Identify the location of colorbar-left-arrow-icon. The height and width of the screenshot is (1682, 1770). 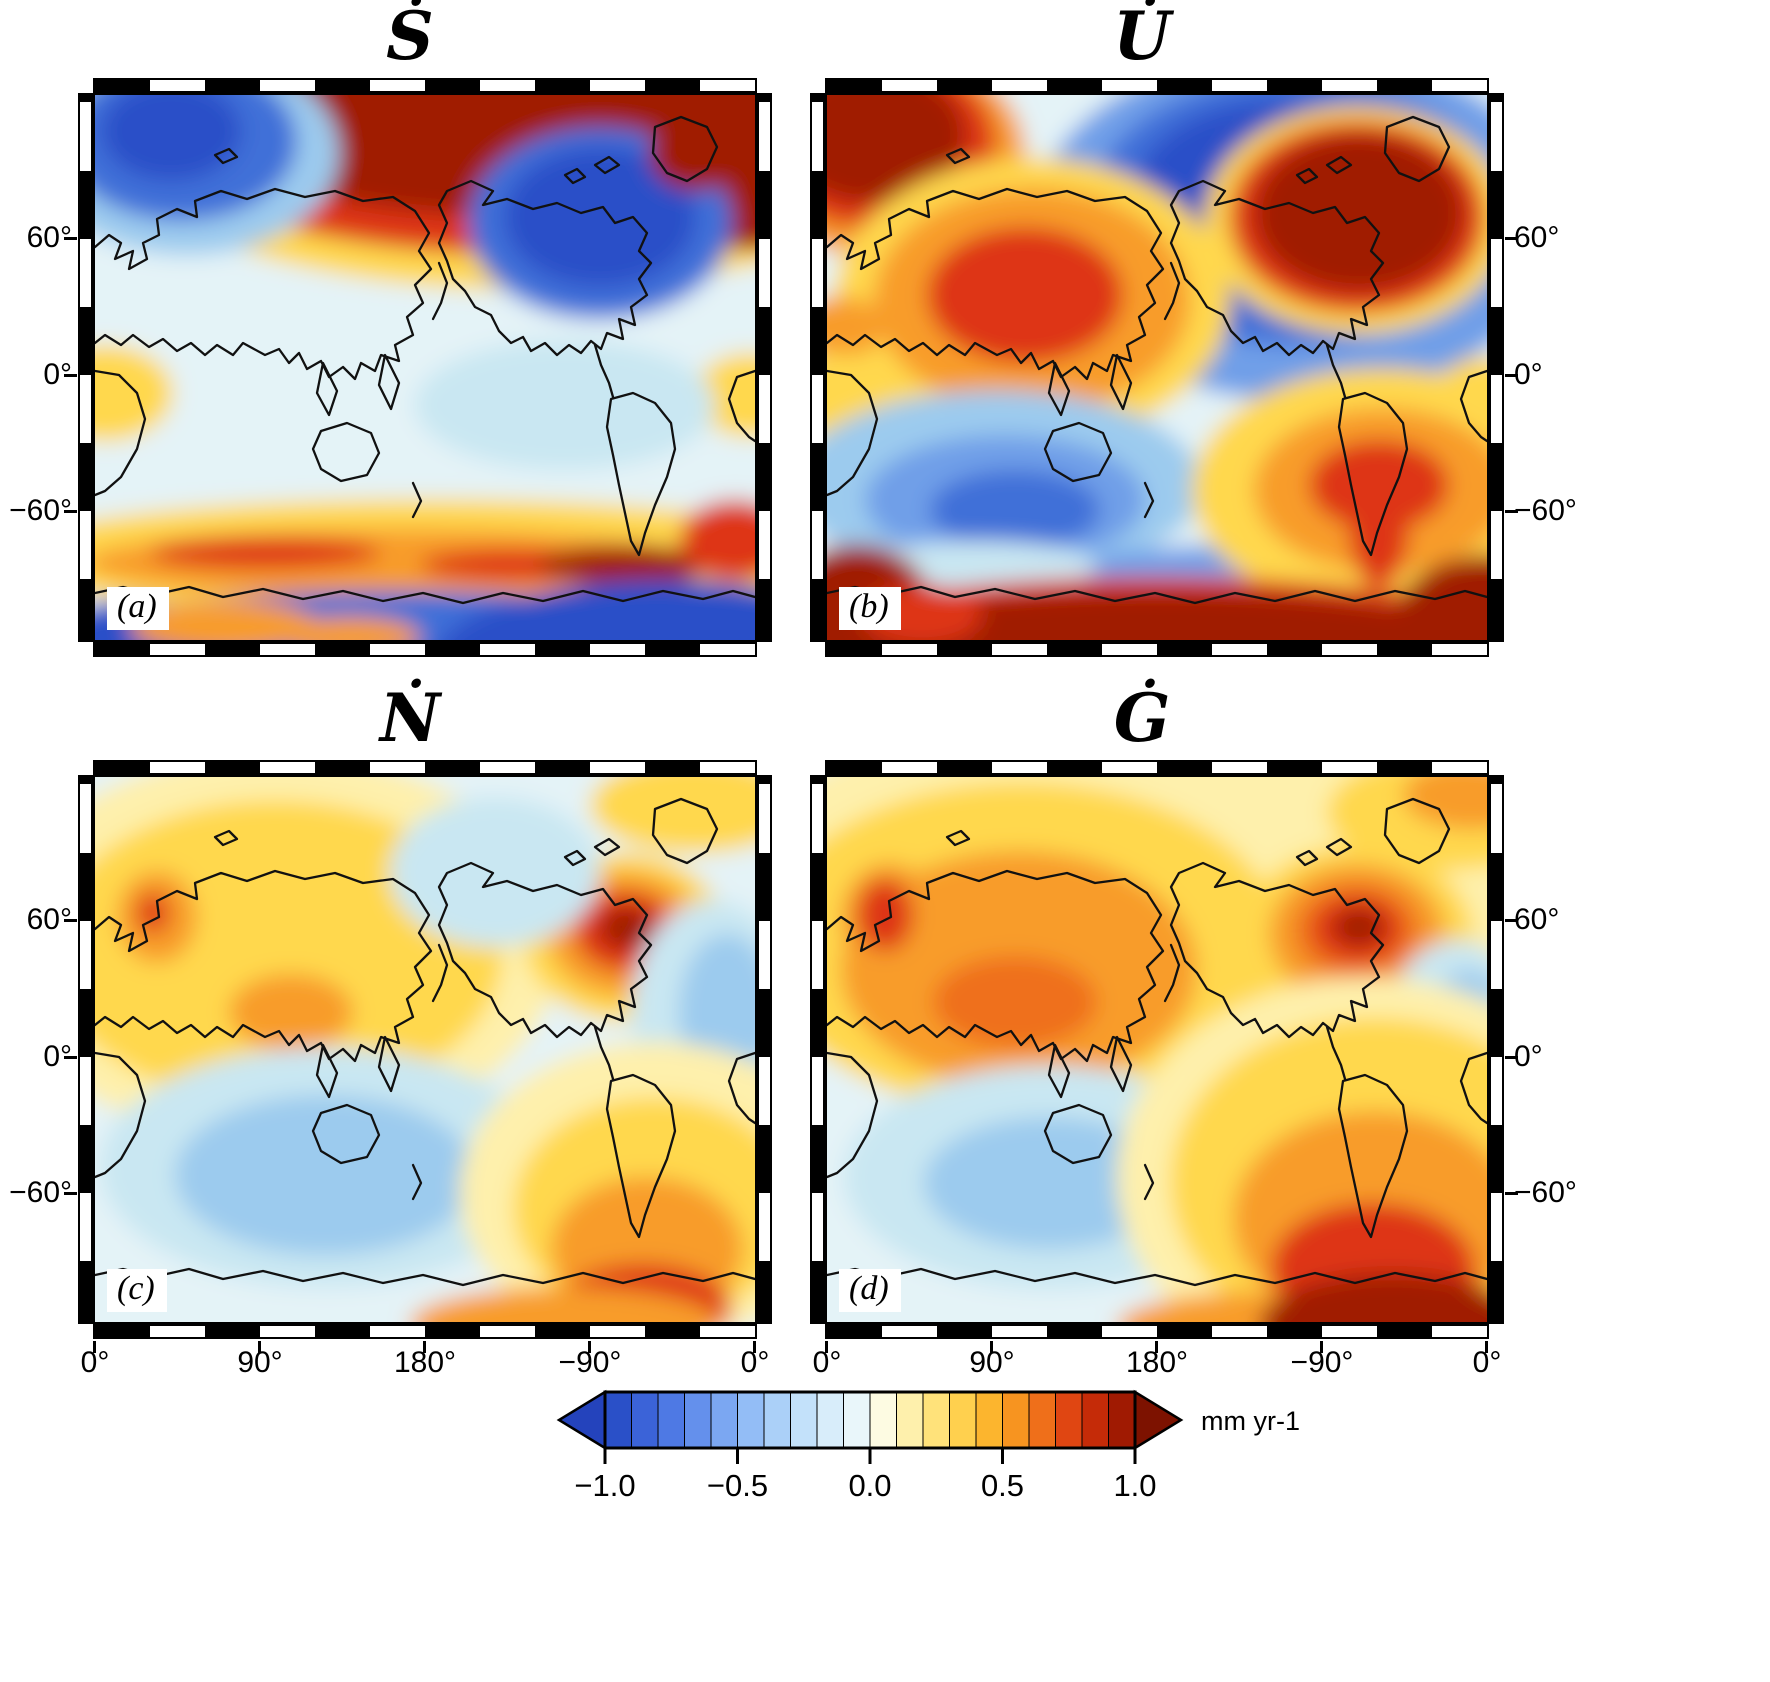
(581, 1420).